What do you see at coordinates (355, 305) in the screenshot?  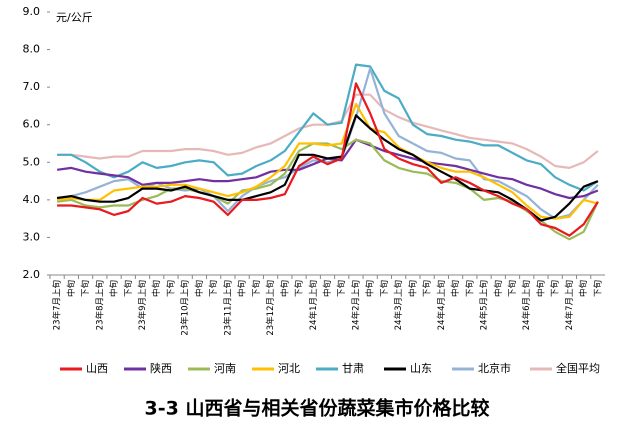 I see `x-tick-label: 24年2月上旬` at bounding box center [355, 305].